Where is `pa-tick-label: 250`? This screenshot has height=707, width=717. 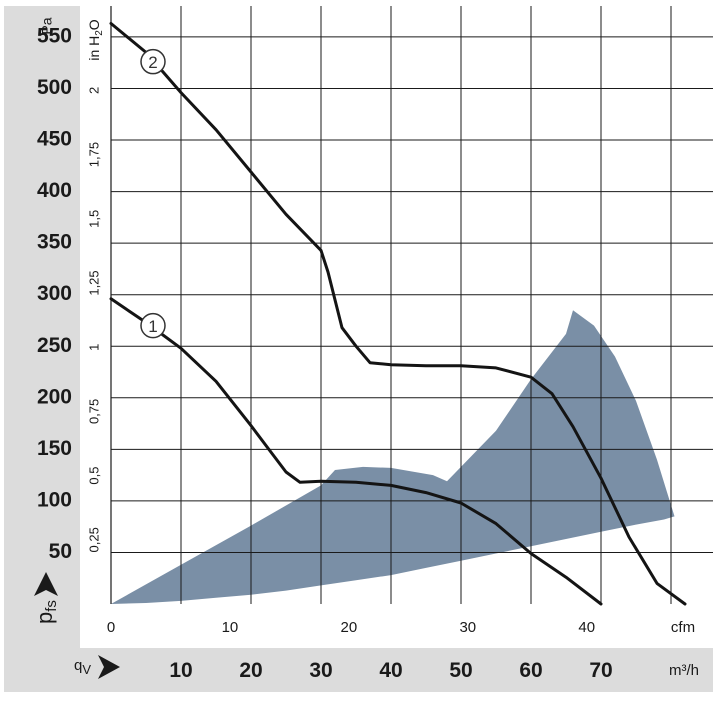 pa-tick-label: 250 is located at coordinates (54, 345).